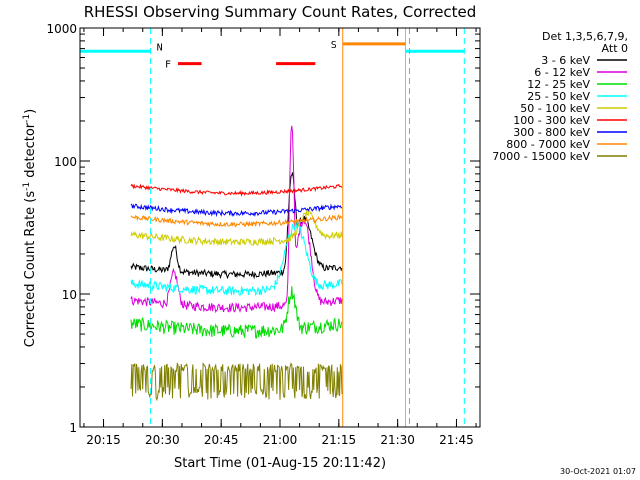 The height and width of the screenshot is (480, 640). What do you see at coordinates (30, 269) in the screenshot?
I see `y-axis-label-main: Corrected Count Rate (s` at bounding box center [30, 269].